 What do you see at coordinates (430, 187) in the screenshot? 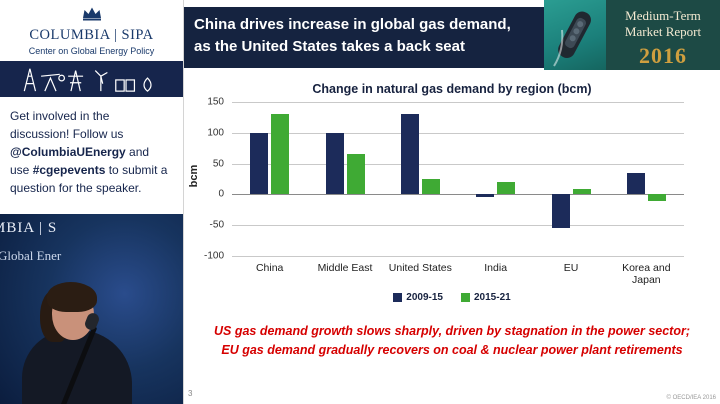
I see `bar-2015-21-united-states` at bounding box center [430, 187].